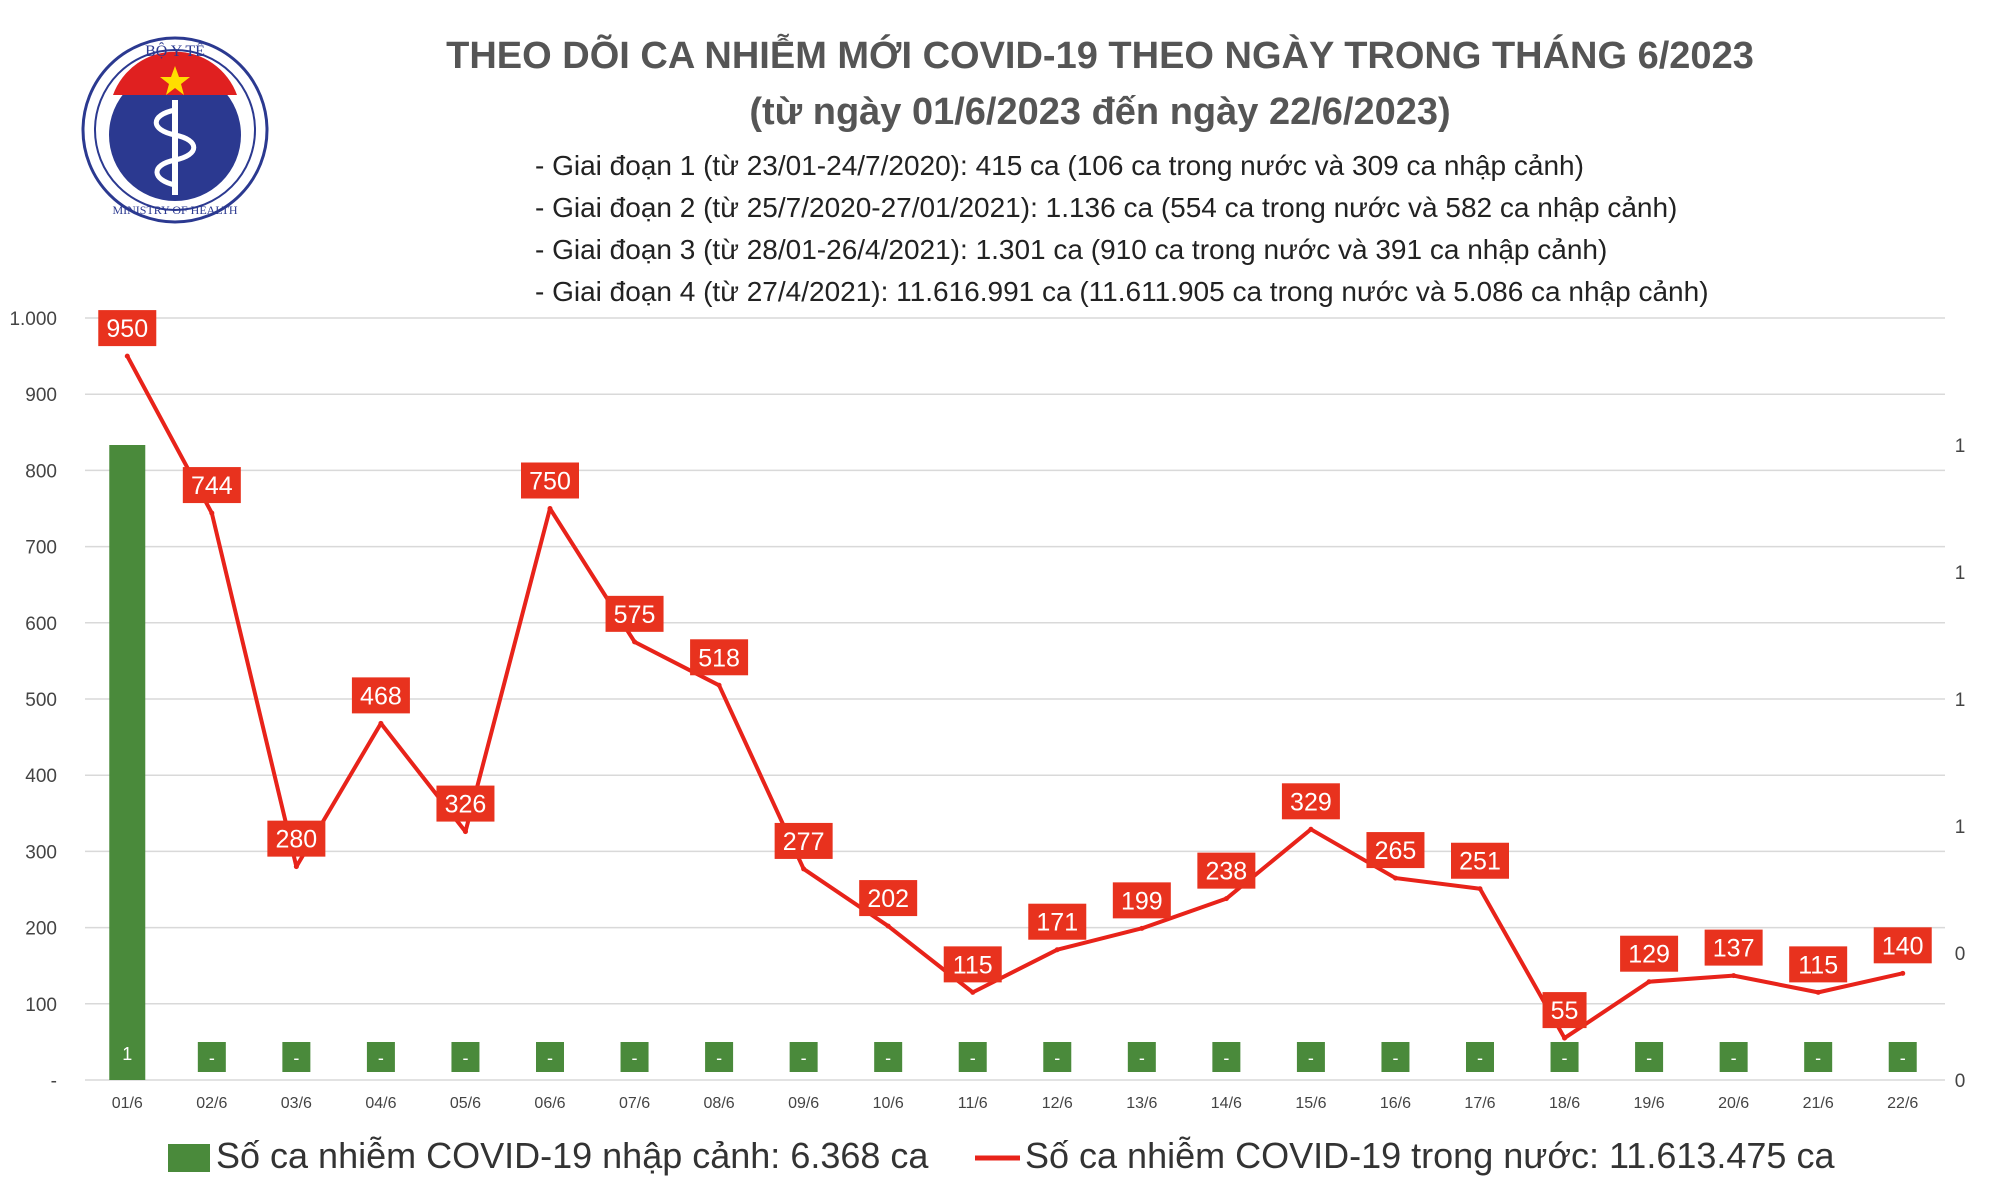 This screenshot has width=2000, height=1190. Describe the element at coordinates (1480, 862) in the screenshot. I see `data-label: 251` at that location.